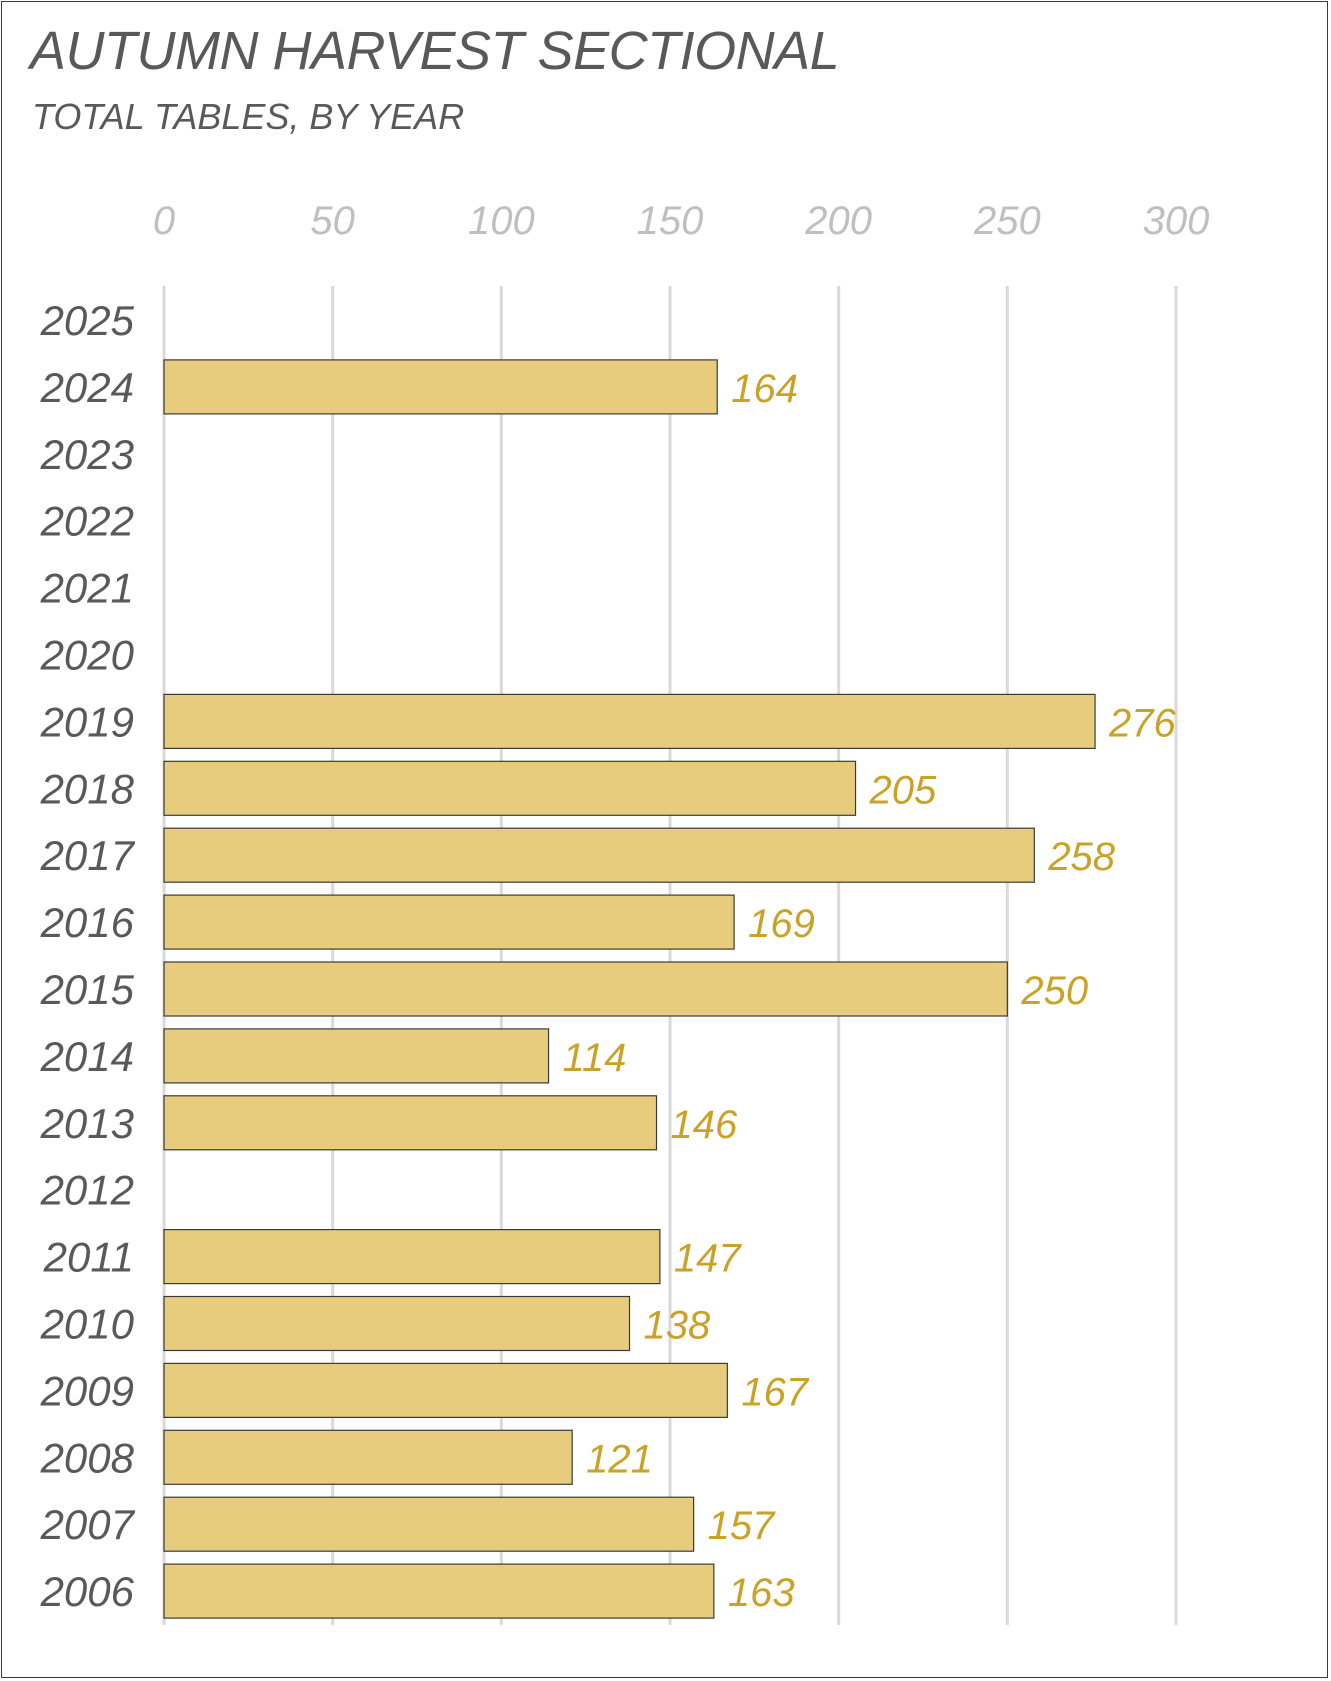  Describe the element at coordinates (595, 1058) in the screenshot. I see `value-label-2014: 114` at that location.